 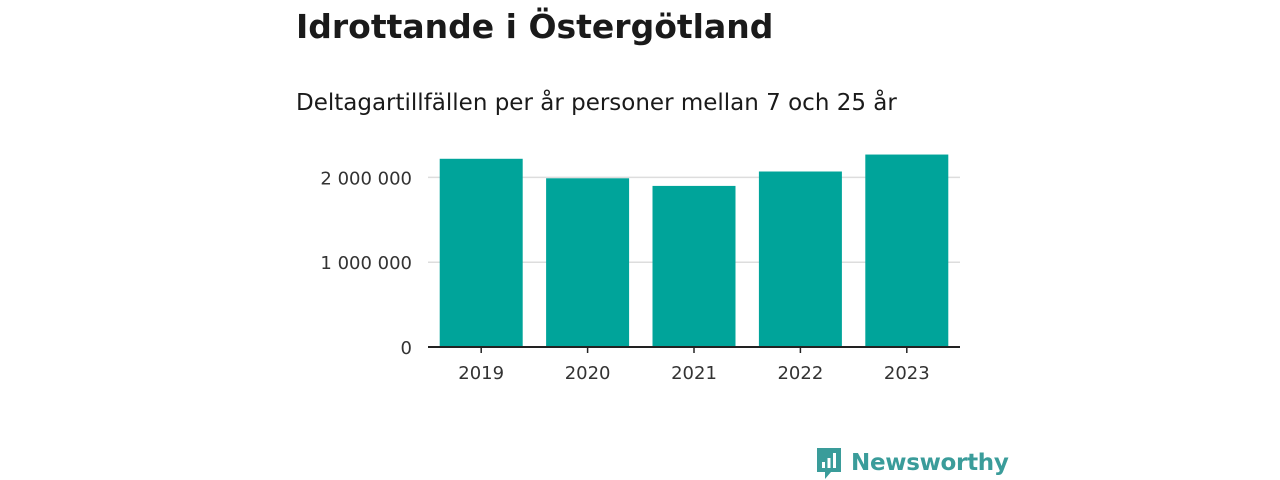 What do you see at coordinates (930, 463) in the screenshot?
I see `brand-name: Newsworthy` at bounding box center [930, 463].